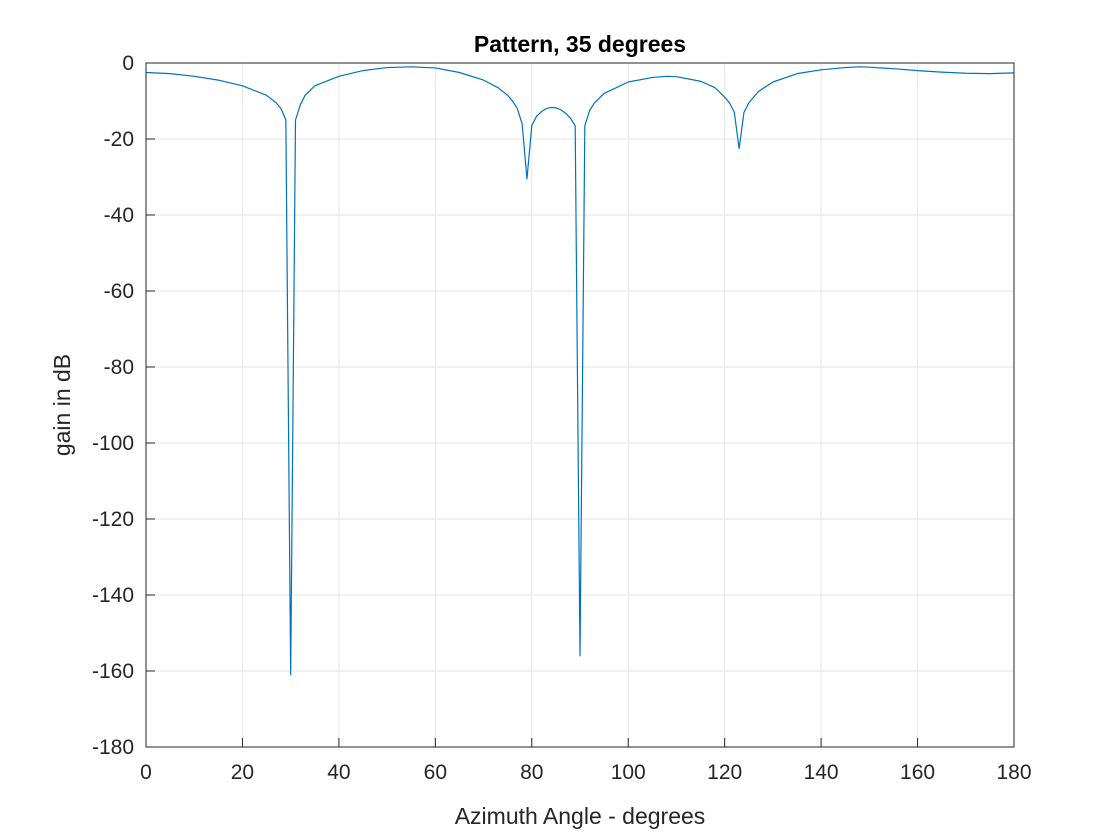 Image resolution: width=1120 pixels, height=840 pixels. What do you see at coordinates (628, 772) in the screenshot?
I see `x-tick-label: 100` at bounding box center [628, 772].